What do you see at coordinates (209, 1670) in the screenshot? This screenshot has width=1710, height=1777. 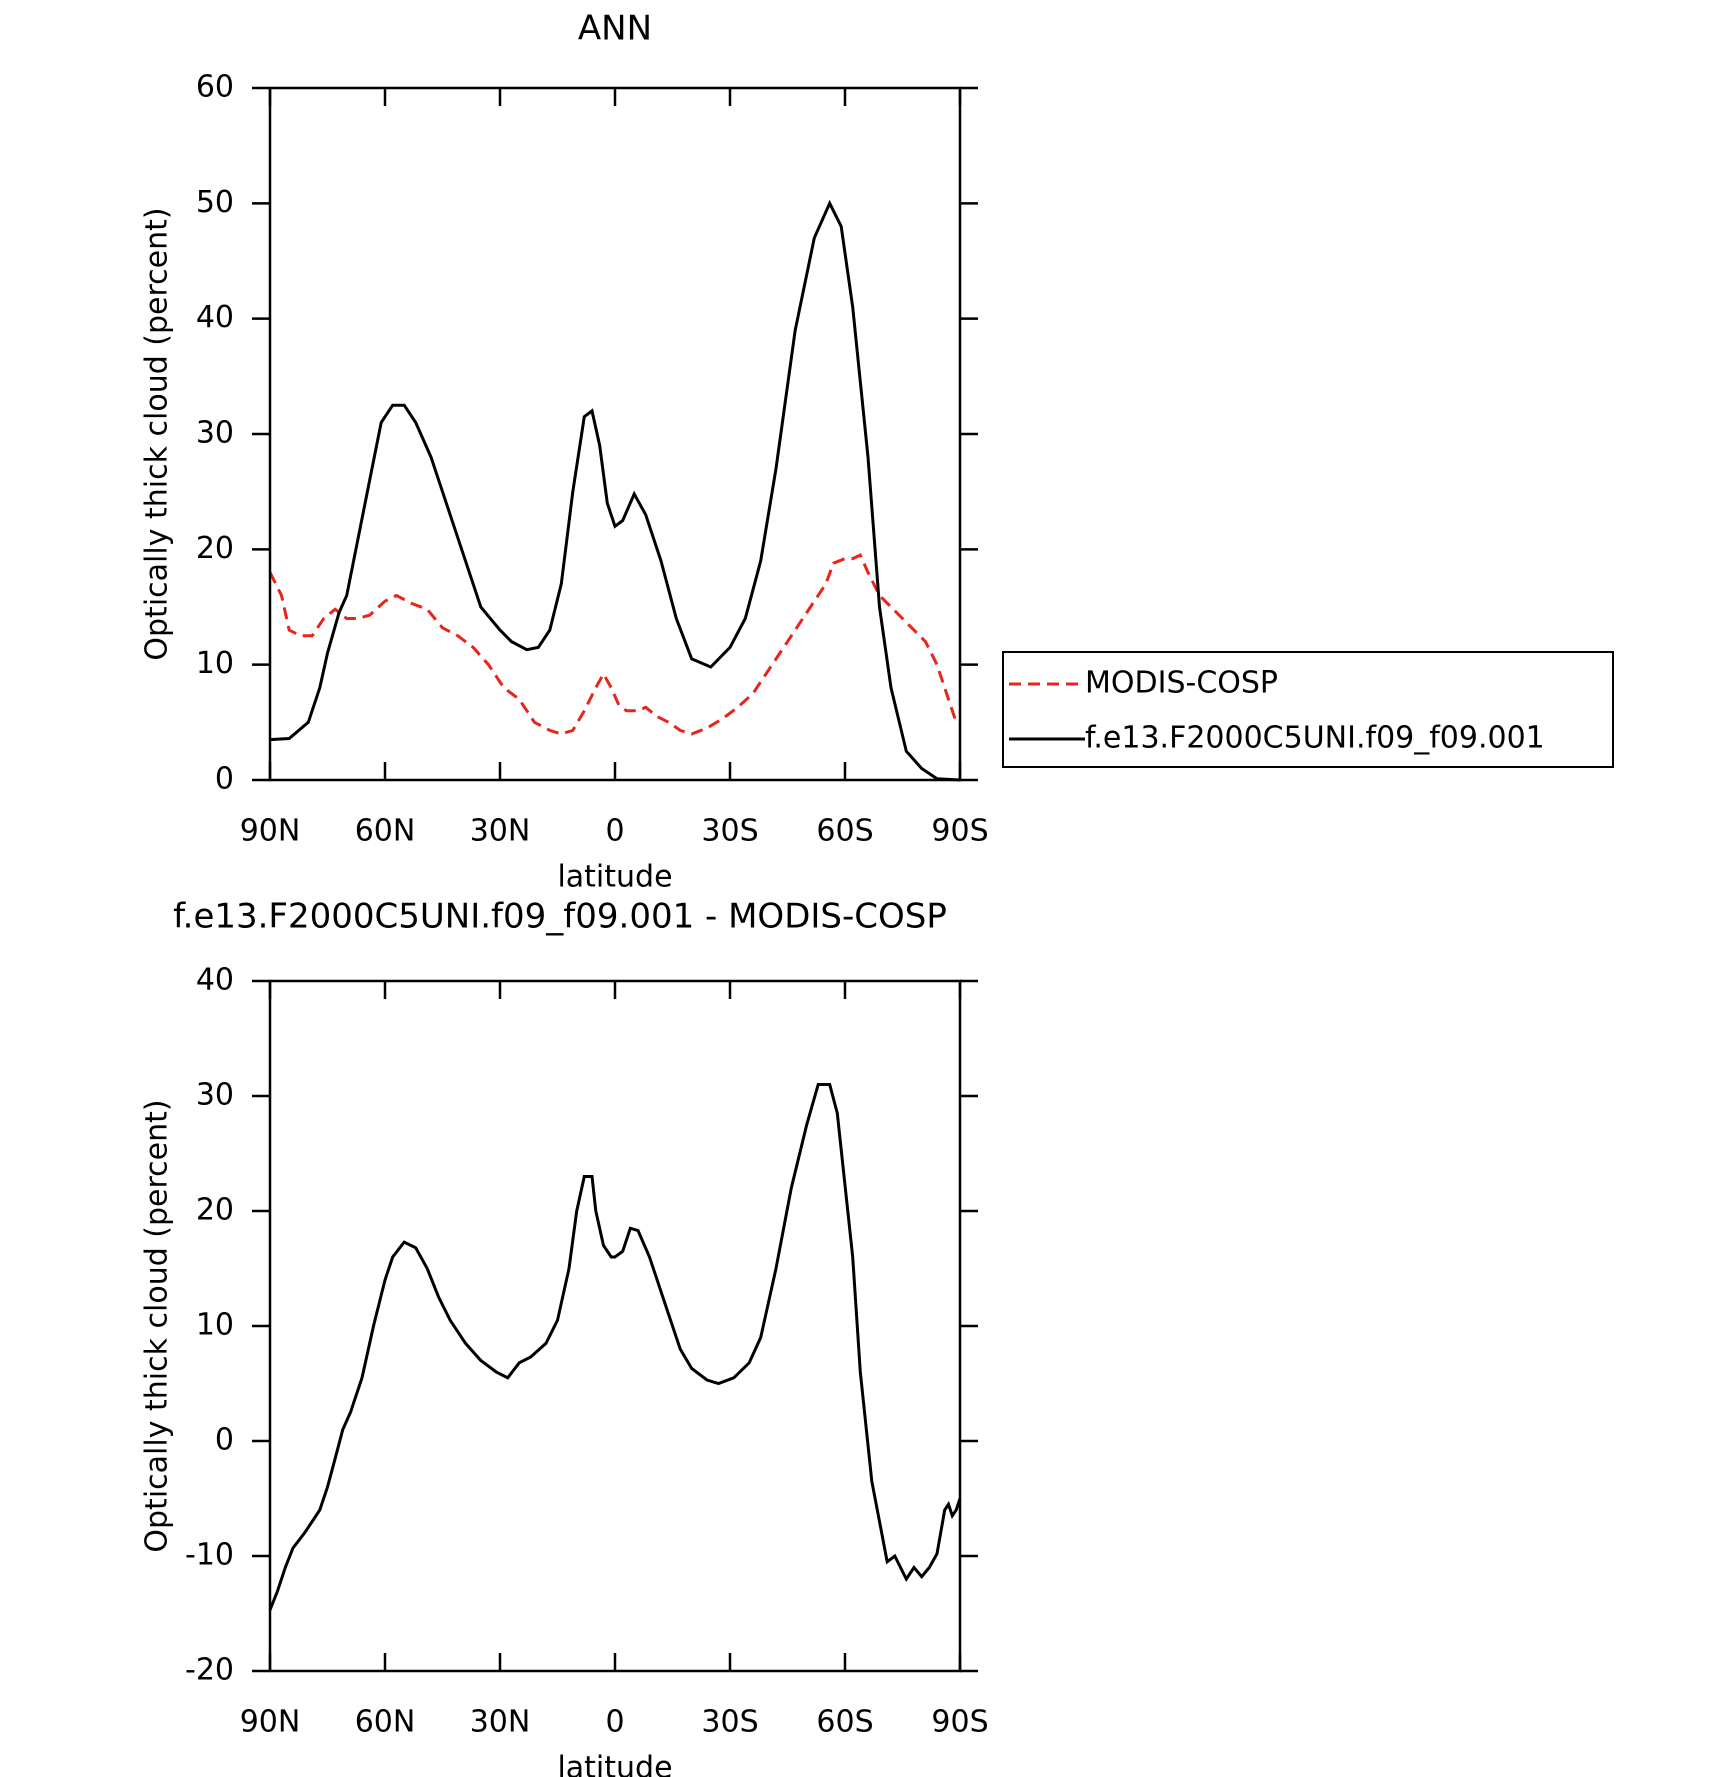 I see `y-tick-label: -20` at bounding box center [209, 1670].